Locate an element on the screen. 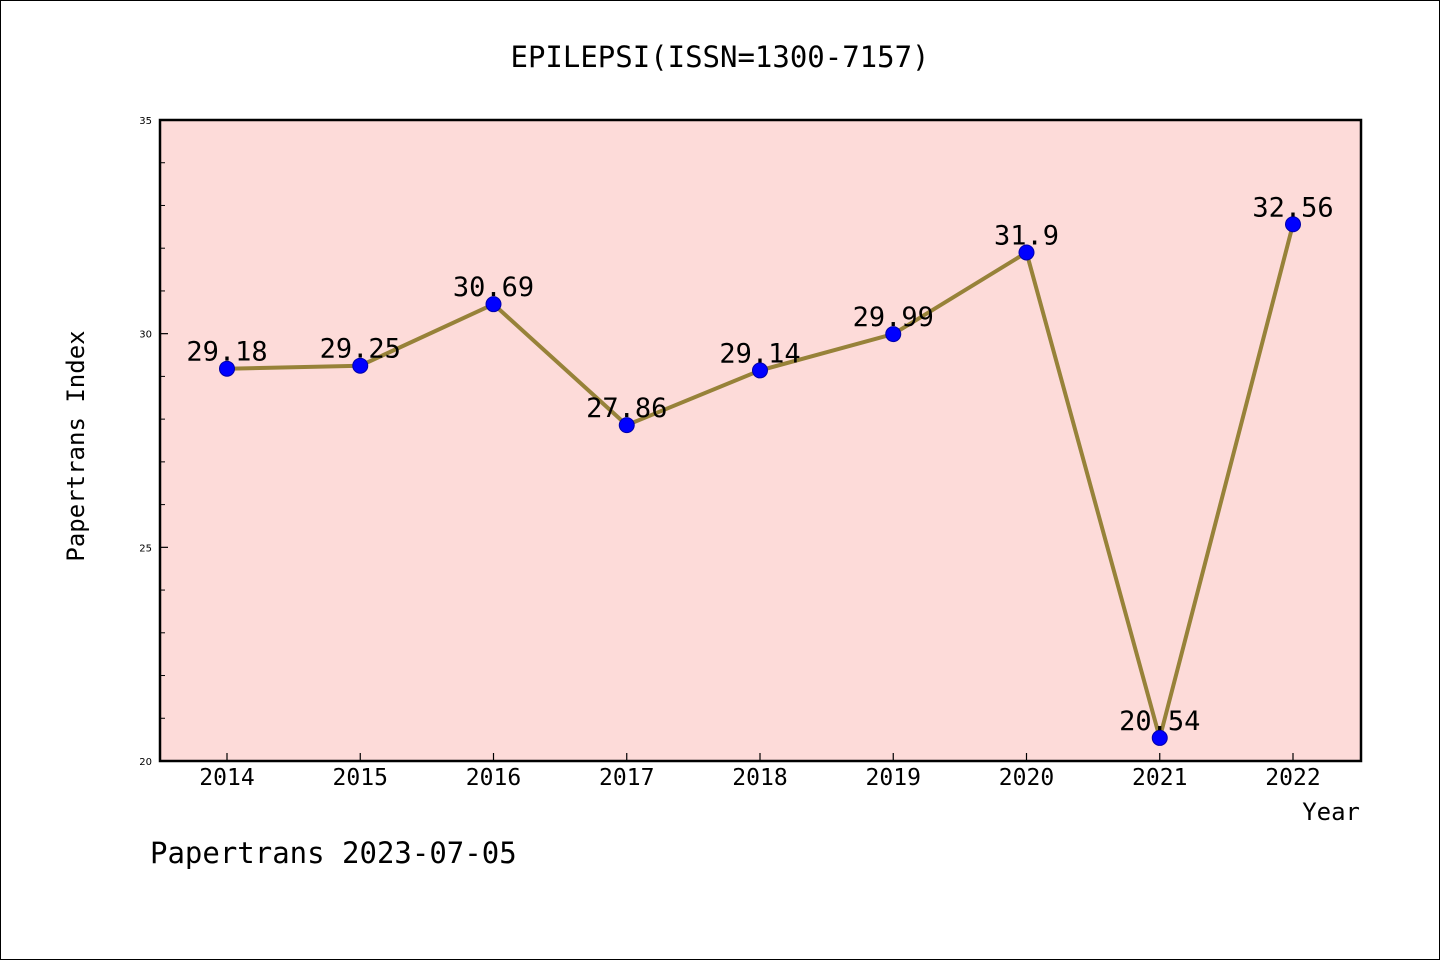 The image size is (1440, 960). x-tick-label: 2018 is located at coordinates (759, 778).